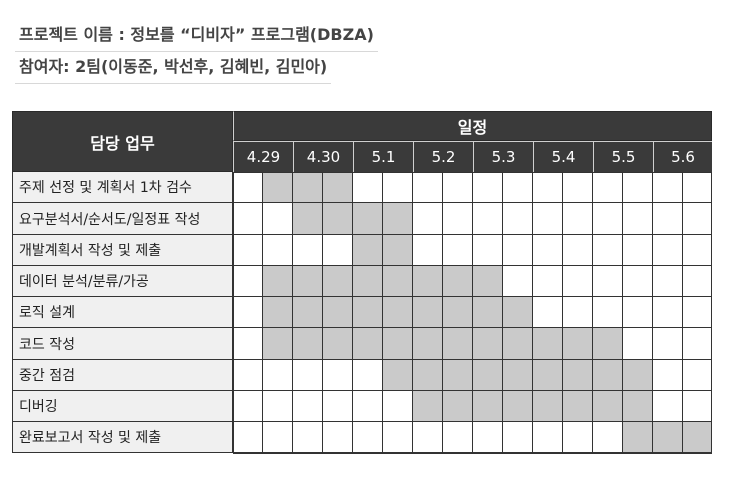 The width and height of the screenshot is (732, 478). I want to click on task-label: 코드 작성, so click(122, 344).